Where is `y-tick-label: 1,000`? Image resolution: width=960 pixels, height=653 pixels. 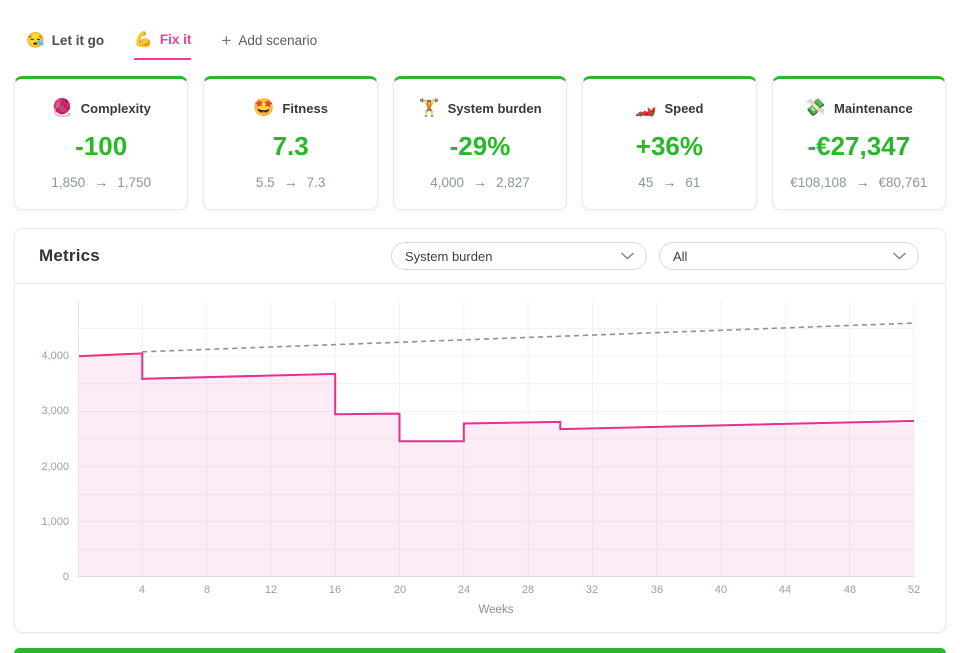 y-tick-label: 1,000 is located at coordinates (55, 522).